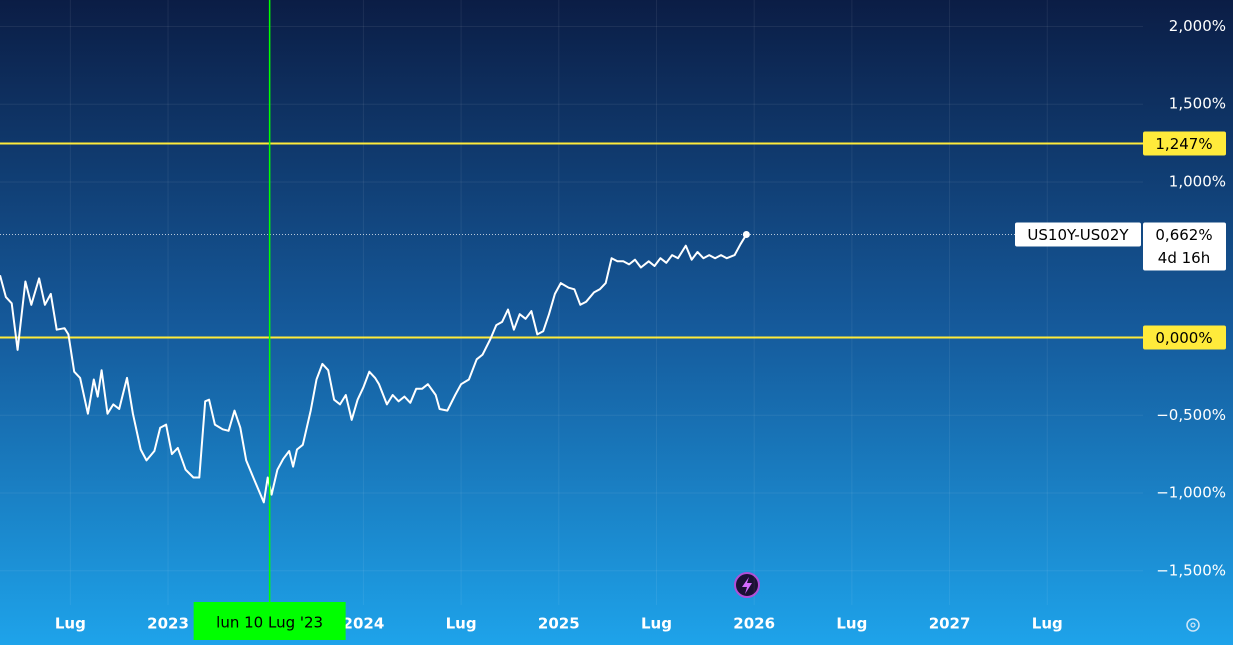  Describe the element at coordinates (747, 585) in the screenshot. I see `indicator-icon` at that location.